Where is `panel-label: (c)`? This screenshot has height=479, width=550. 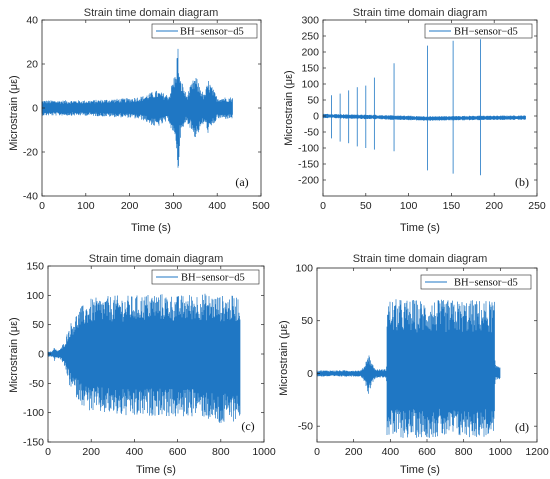 panel-label: (c) is located at coordinates (247, 426).